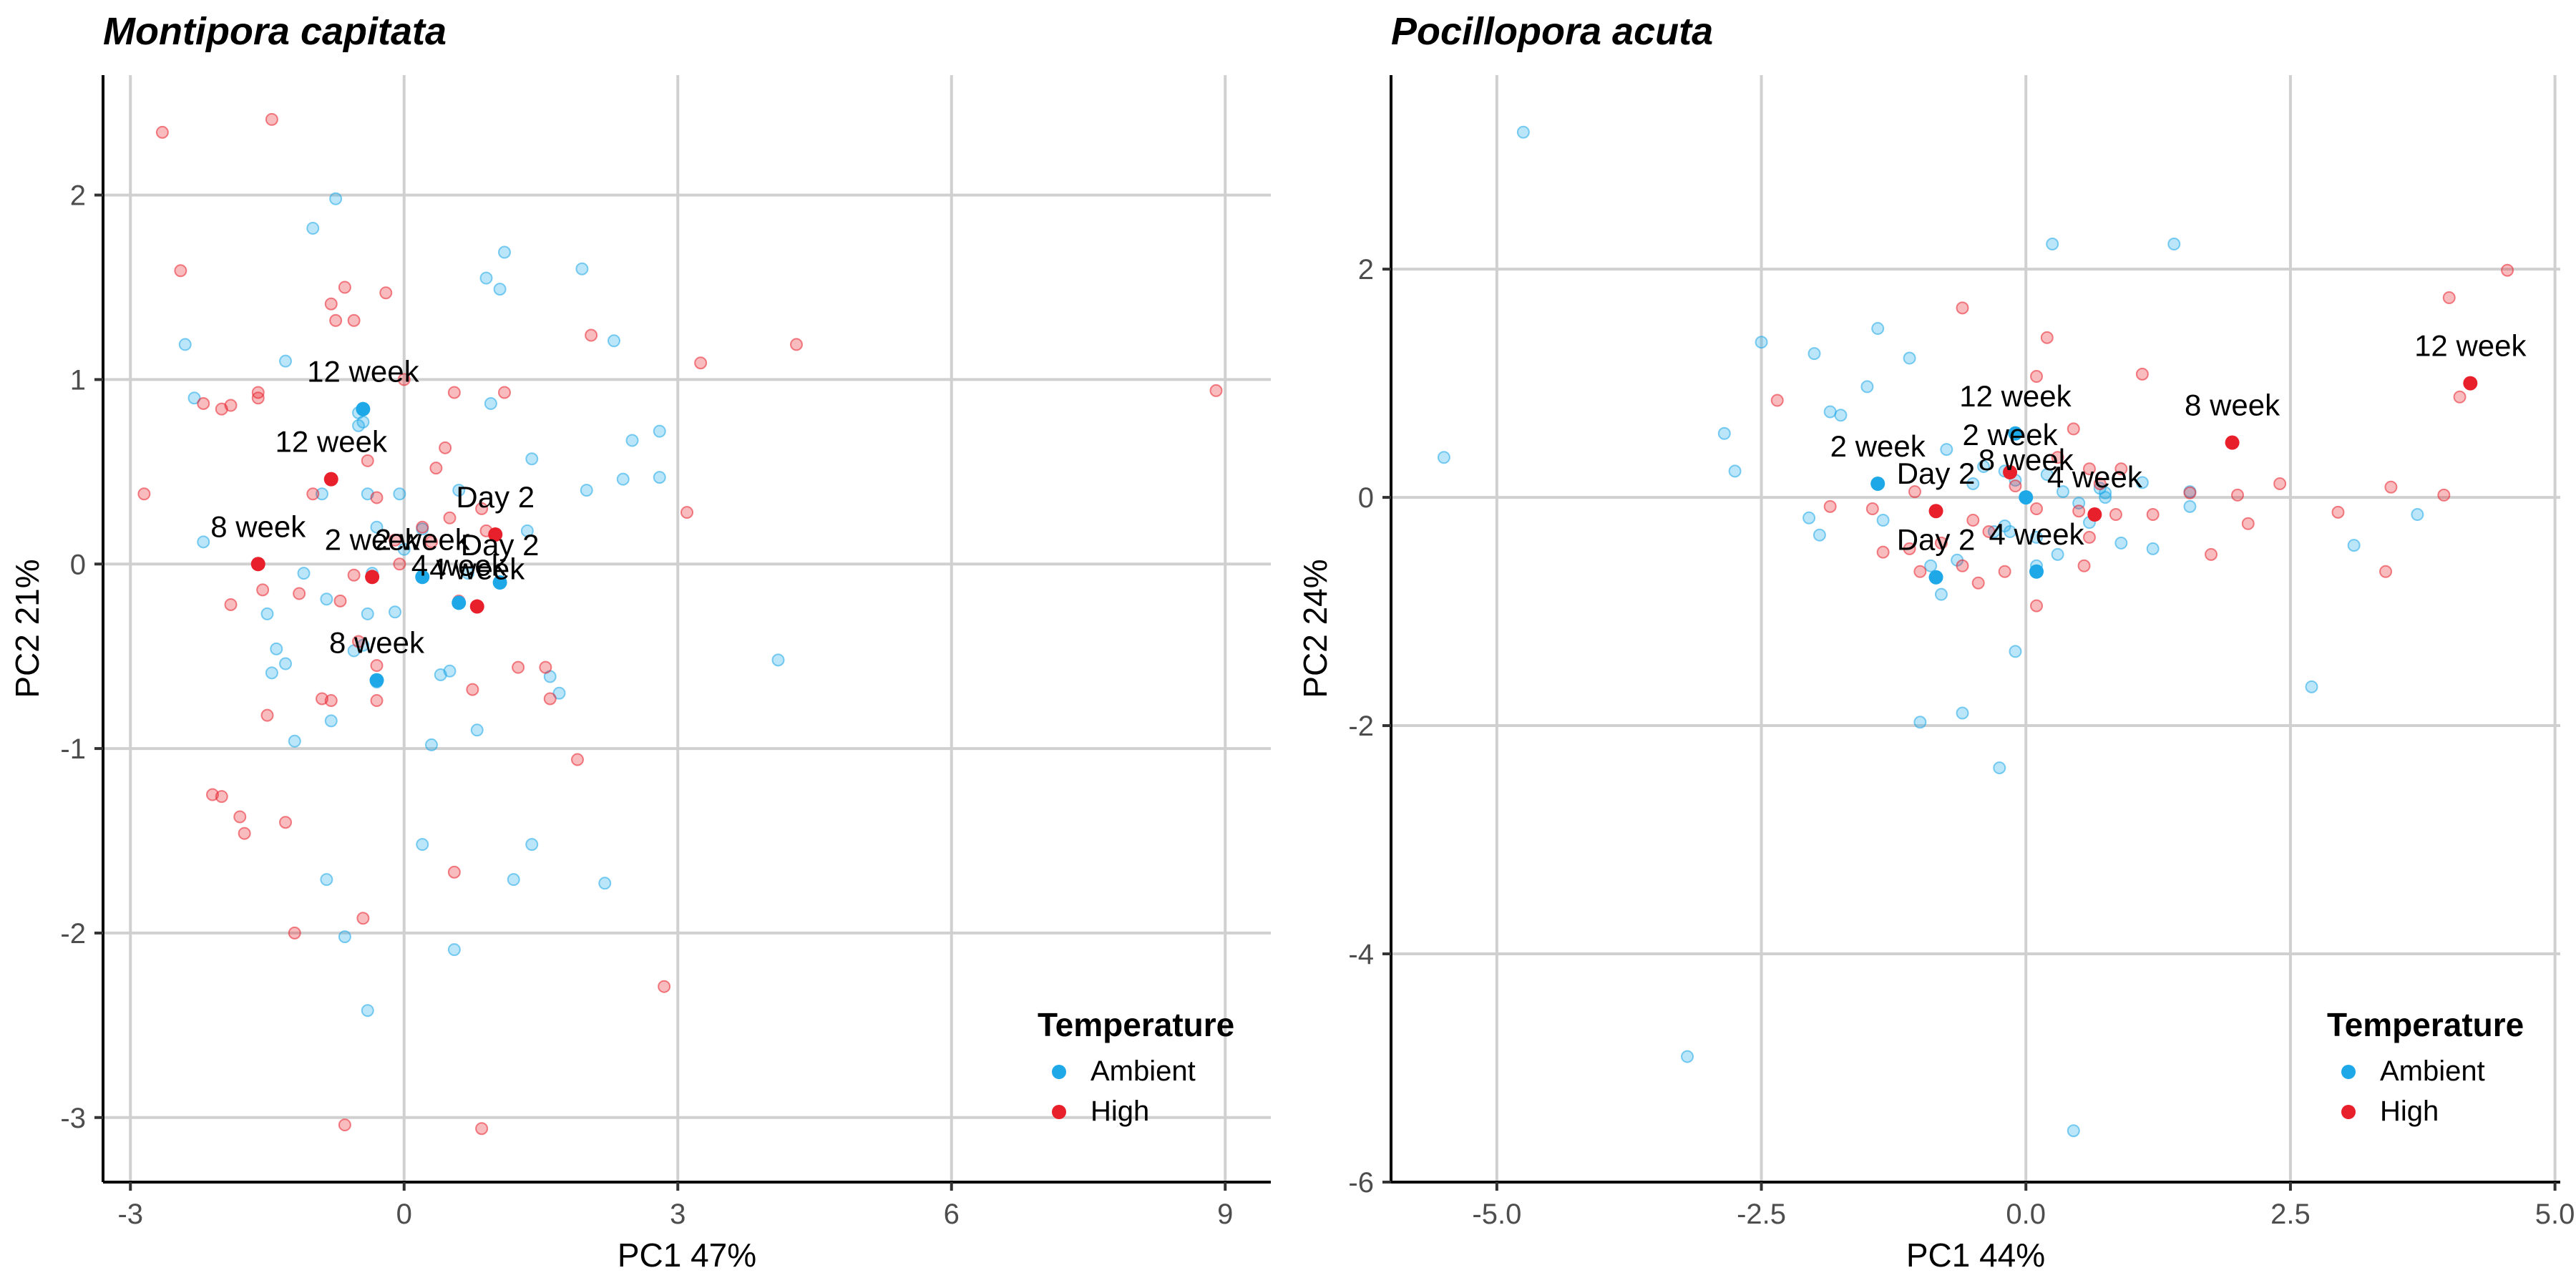 The height and width of the screenshot is (1288, 2576). I want to click on x-tick-label: -3, so click(130, 1214).